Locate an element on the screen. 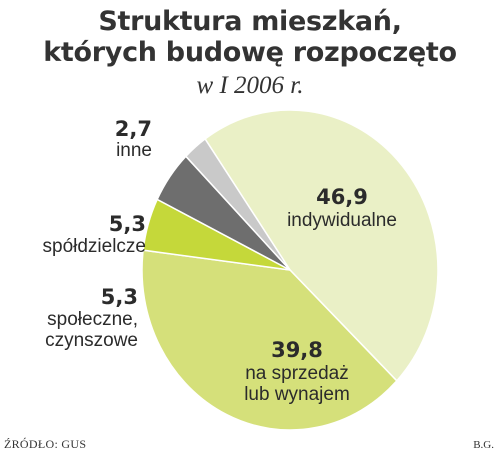 Image resolution: width=500 pixels, height=458 pixels. slice-label-na-sprzedaz: 39,8 na sprzedaż lub wynajem is located at coordinates (297, 372).